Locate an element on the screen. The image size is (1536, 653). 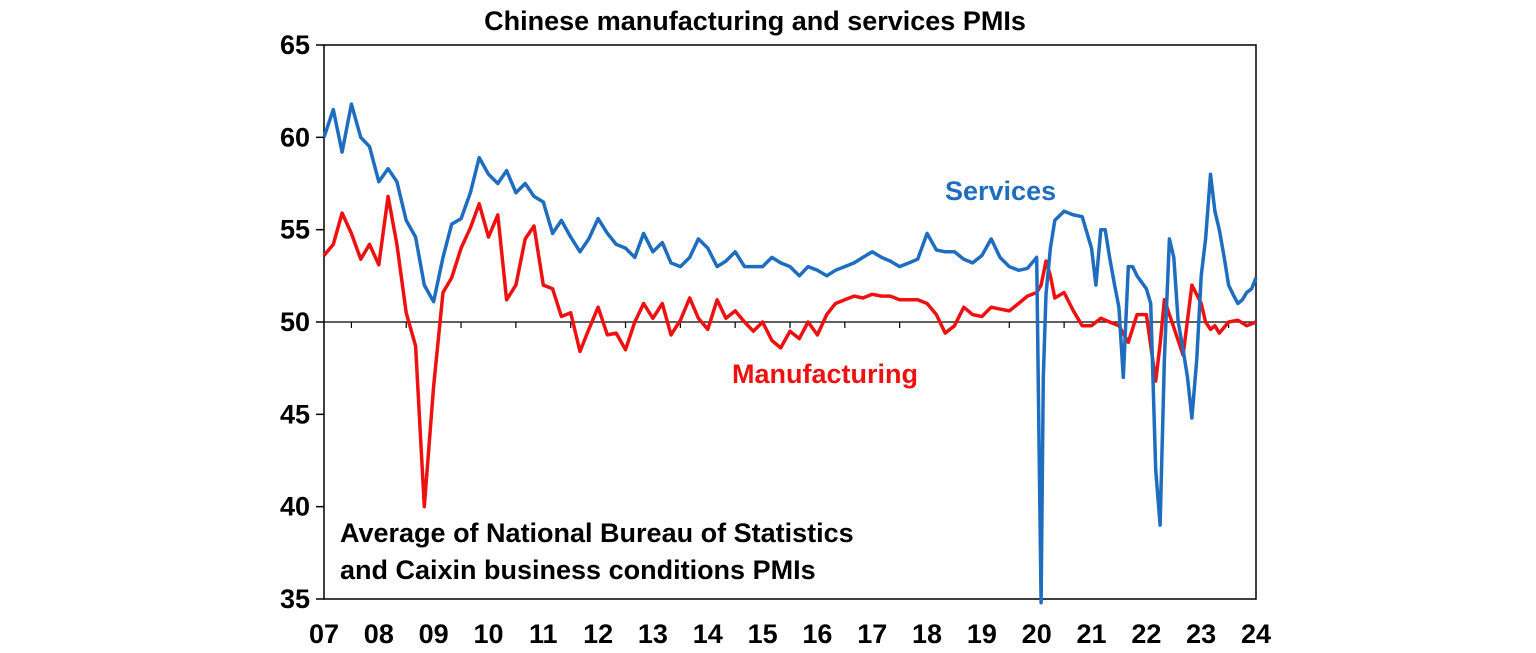
y-axis-ticks: 35 40 45 50 55 60 65 is located at coordinates (302, 322).